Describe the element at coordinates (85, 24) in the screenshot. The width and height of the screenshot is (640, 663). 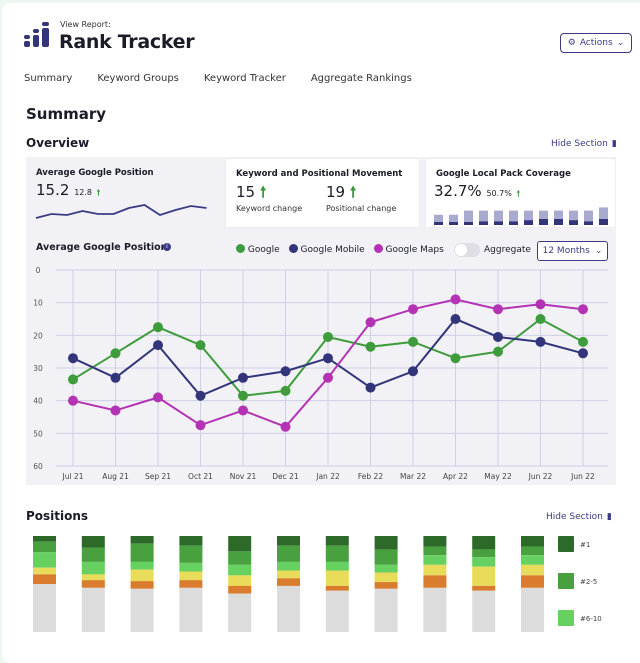
I see `report-subtitle: View Report:` at that location.